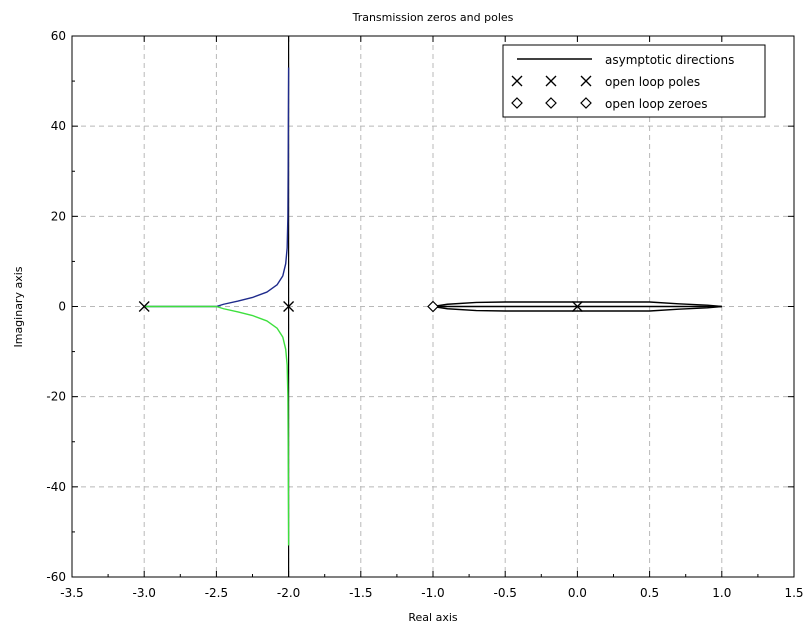  I want to click on legend-pole-markers, so click(551, 81).